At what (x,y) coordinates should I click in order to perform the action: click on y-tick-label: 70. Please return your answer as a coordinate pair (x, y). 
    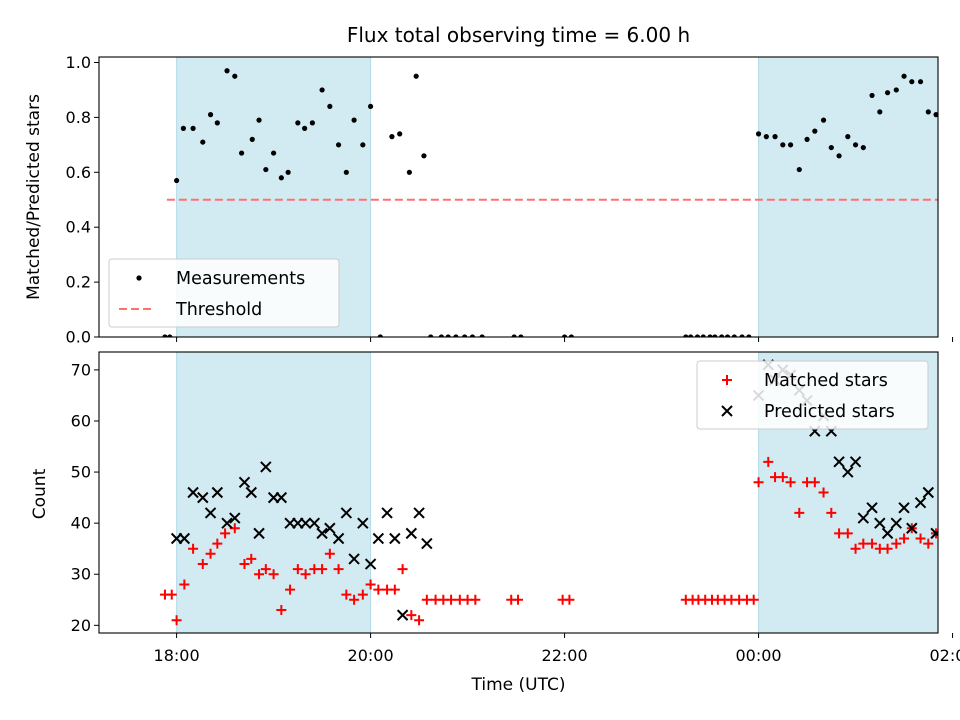
    Looking at the image, I should click on (81, 369).